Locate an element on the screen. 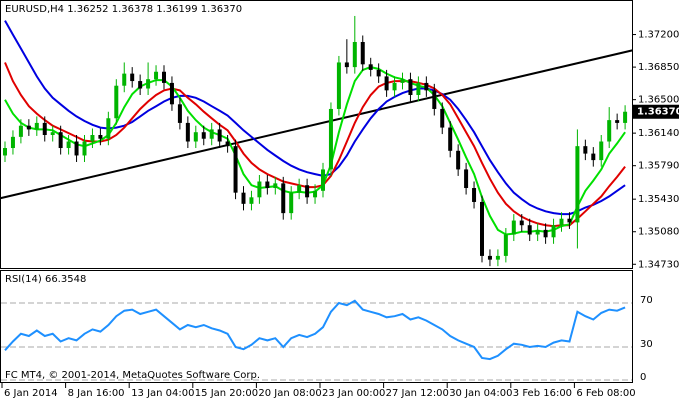 The height and width of the screenshot is (400, 680). current-price-box is located at coordinates (656, 111).